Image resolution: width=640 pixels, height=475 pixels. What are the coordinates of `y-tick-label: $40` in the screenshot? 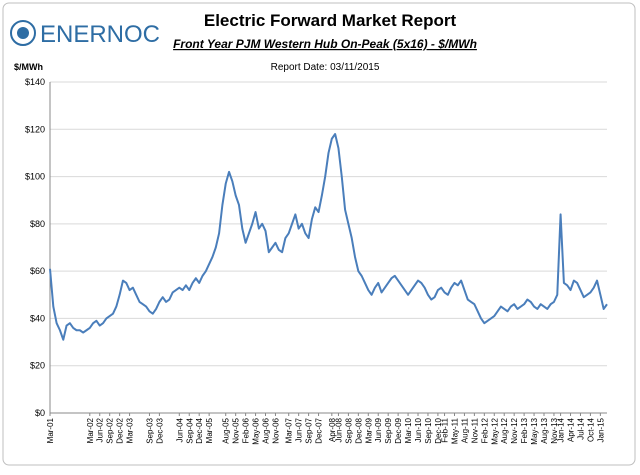 It's located at (37, 318).